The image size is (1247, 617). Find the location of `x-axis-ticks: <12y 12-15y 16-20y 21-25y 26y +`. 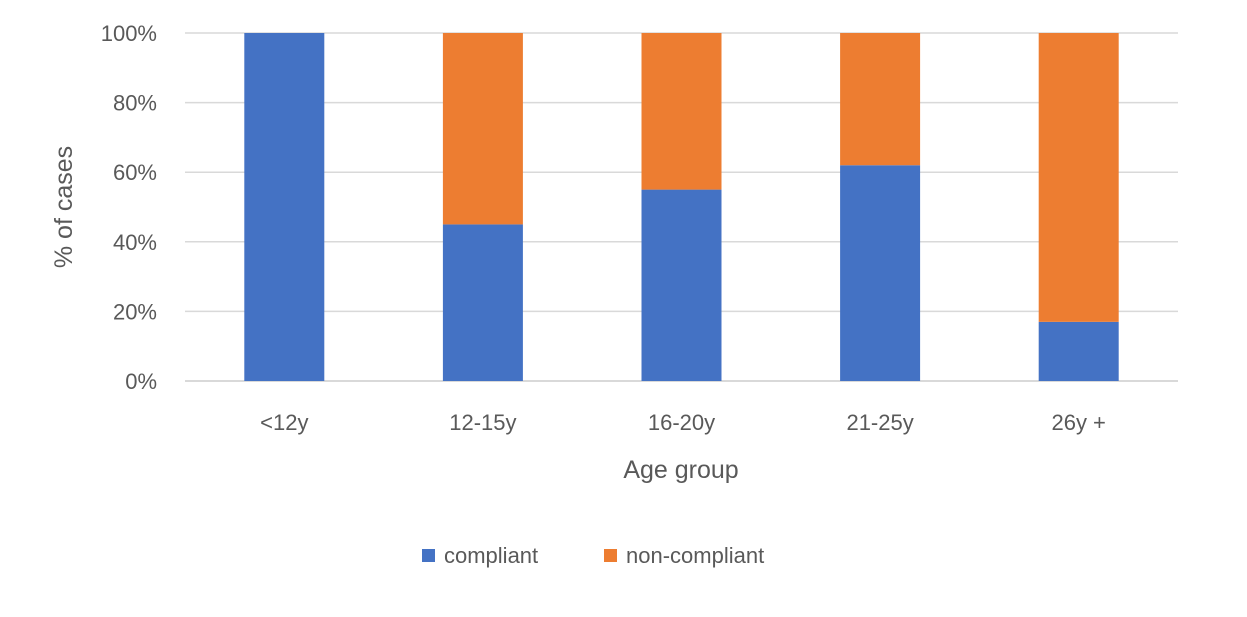

x-axis-ticks: <12y 12-15y 16-20y 21-25y 26y + is located at coordinates (683, 422).